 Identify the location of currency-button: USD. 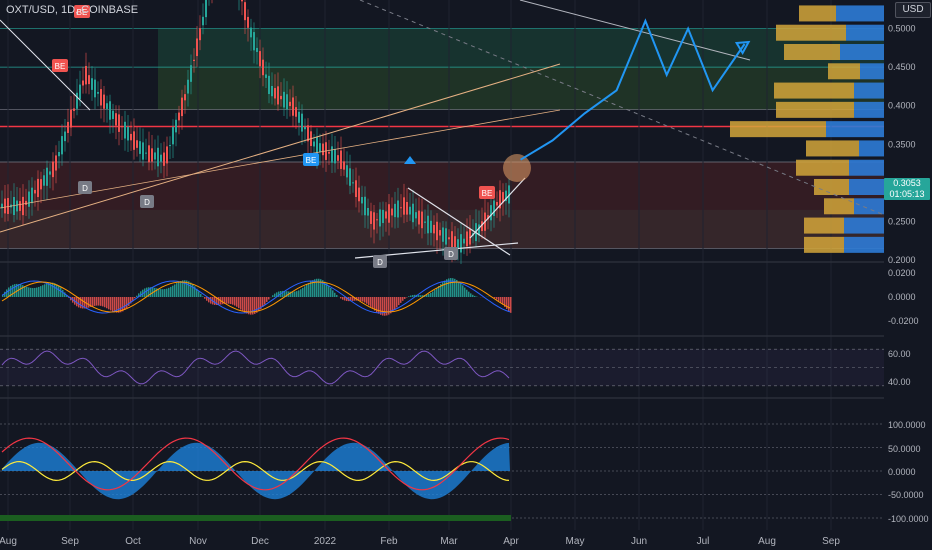
(913, 10).